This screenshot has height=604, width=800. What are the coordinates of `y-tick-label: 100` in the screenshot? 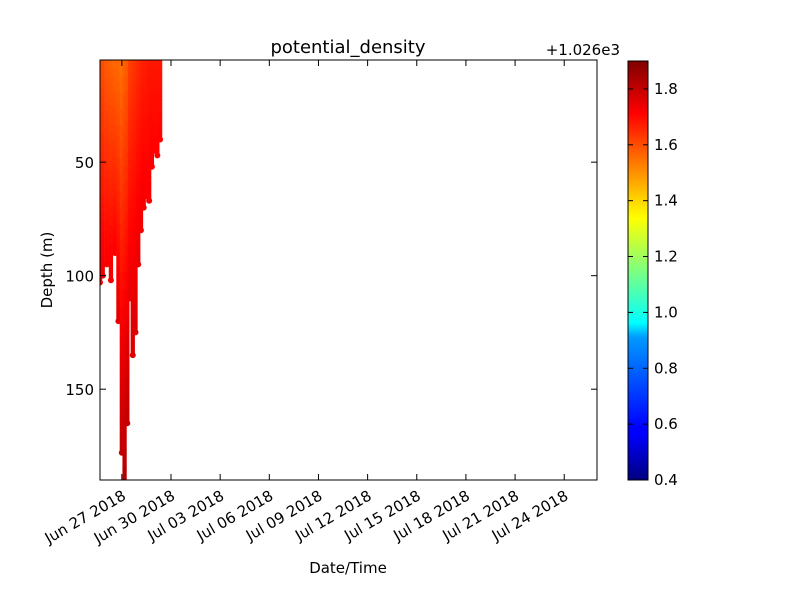 It's located at (79, 277).